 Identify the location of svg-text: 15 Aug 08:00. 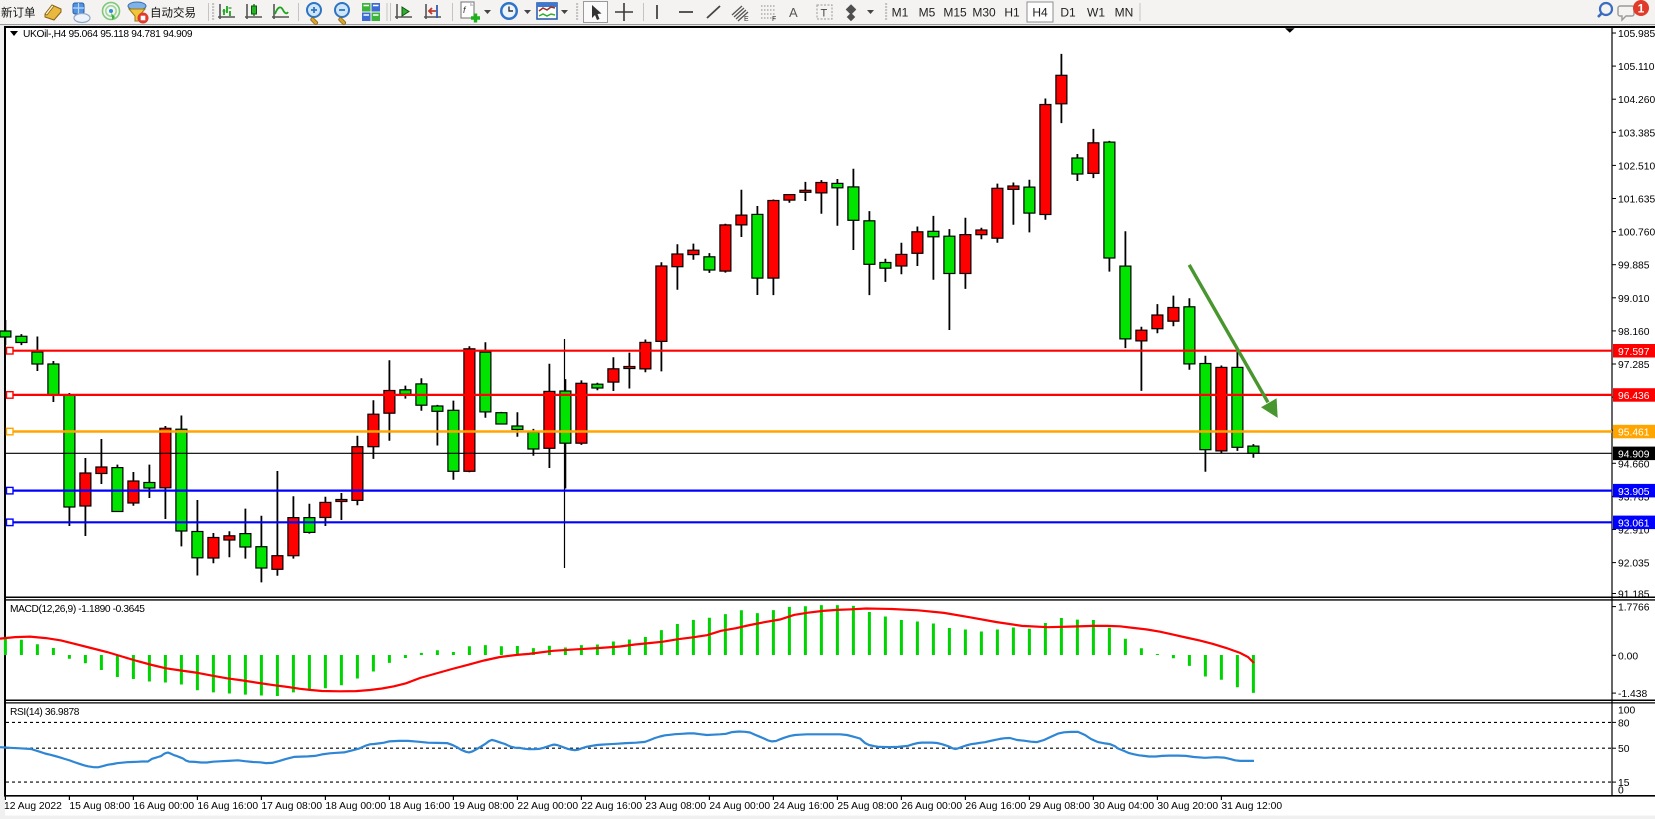
(99, 806).